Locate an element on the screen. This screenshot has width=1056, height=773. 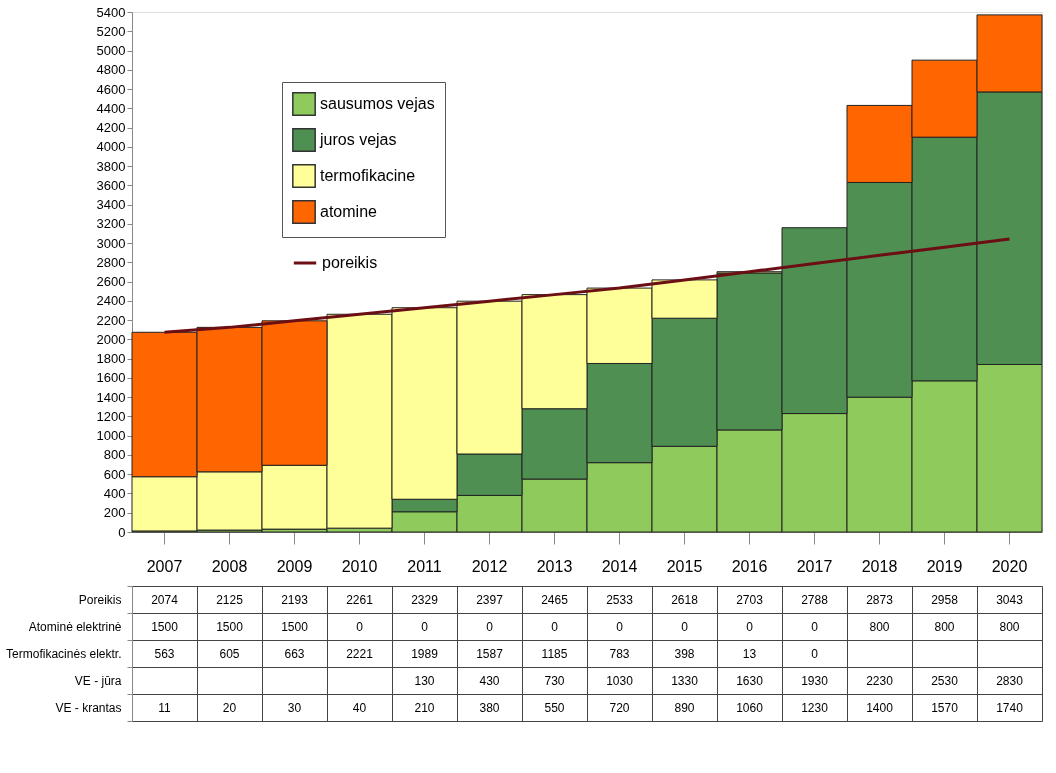
y-tick-label: 1600 is located at coordinates (111, 378).